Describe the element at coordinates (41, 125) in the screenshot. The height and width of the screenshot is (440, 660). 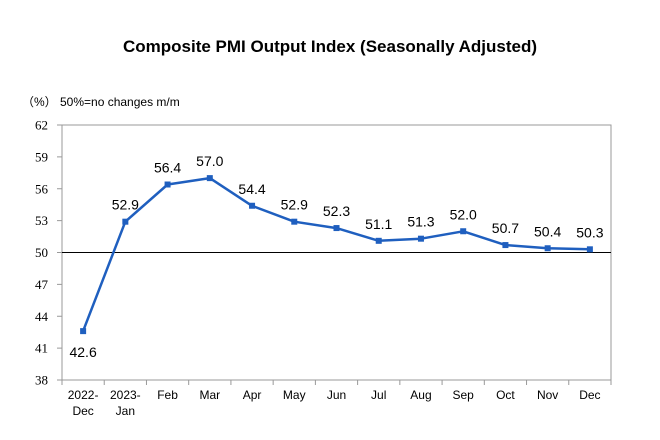
I see `y-tick-label: 62` at that location.